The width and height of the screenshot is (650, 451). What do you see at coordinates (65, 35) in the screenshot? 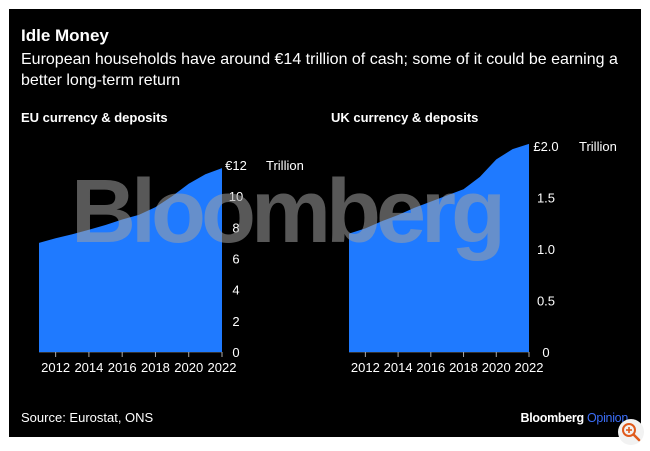
I see `chart-title: Idle Money` at bounding box center [65, 35].